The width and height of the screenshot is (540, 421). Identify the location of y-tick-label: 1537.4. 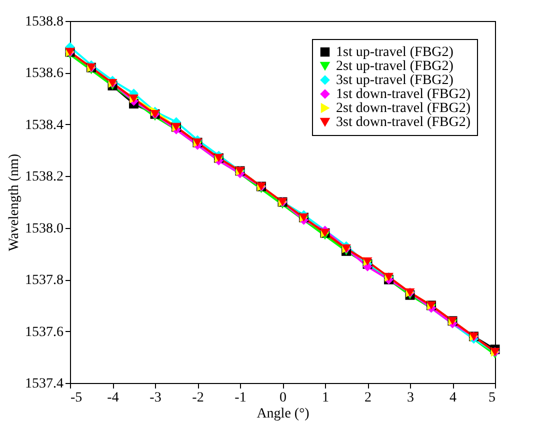
(44, 384).